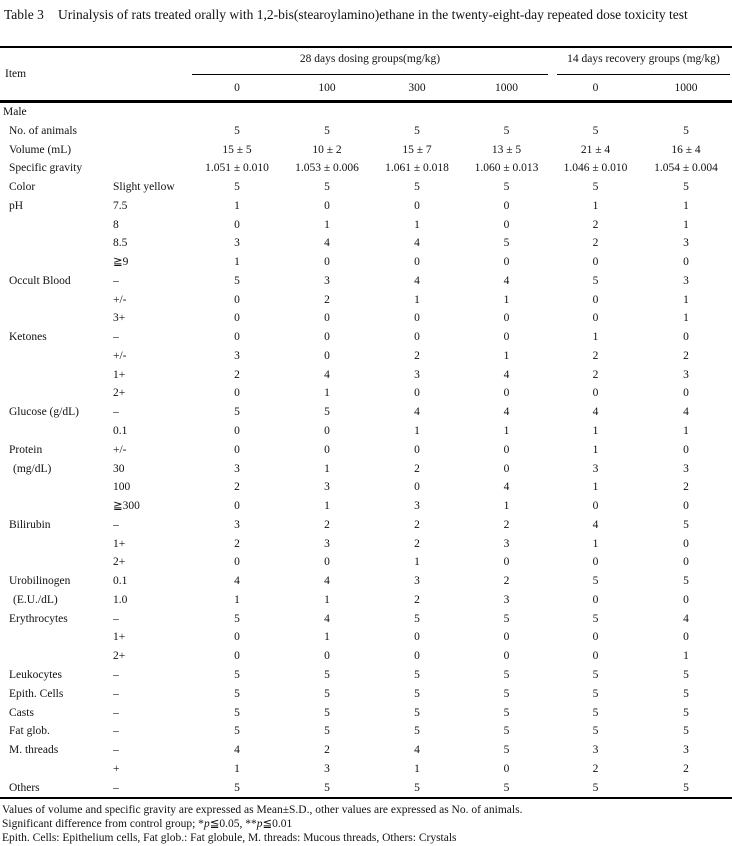  What do you see at coordinates (122, 487) in the screenshot?
I see `qualifier-cell: 100` at bounding box center [122, 487].